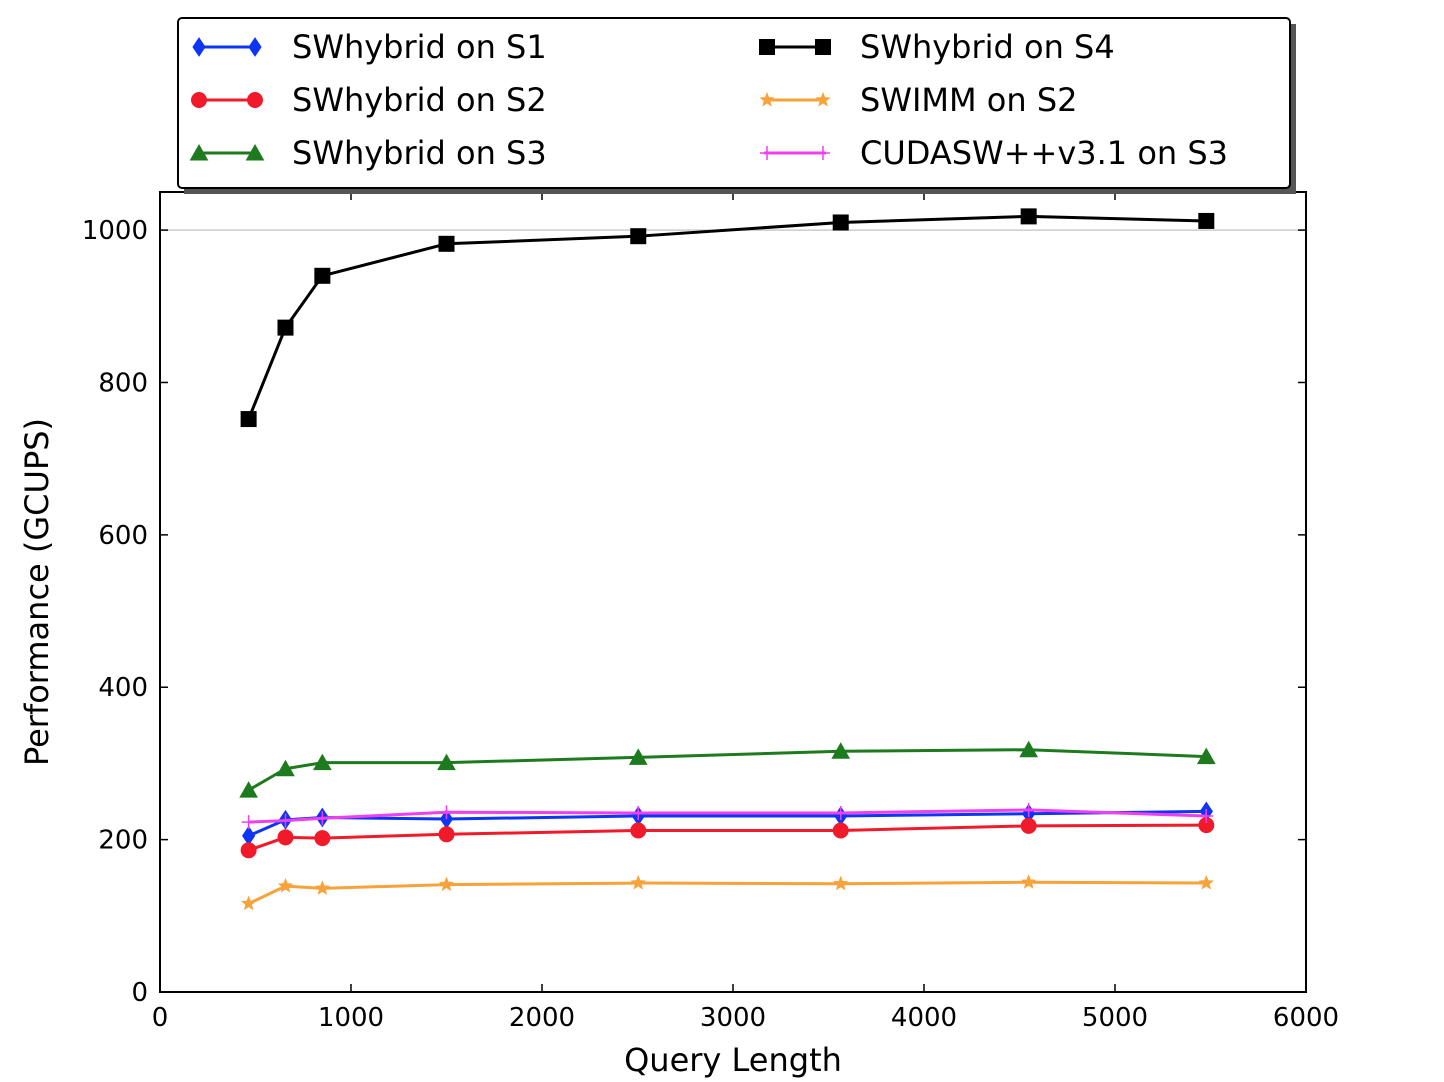 The height and width of the screenshot is (1082, 1444). I want to click on legend-label: SWhybrid on S2, so click(419, 100).